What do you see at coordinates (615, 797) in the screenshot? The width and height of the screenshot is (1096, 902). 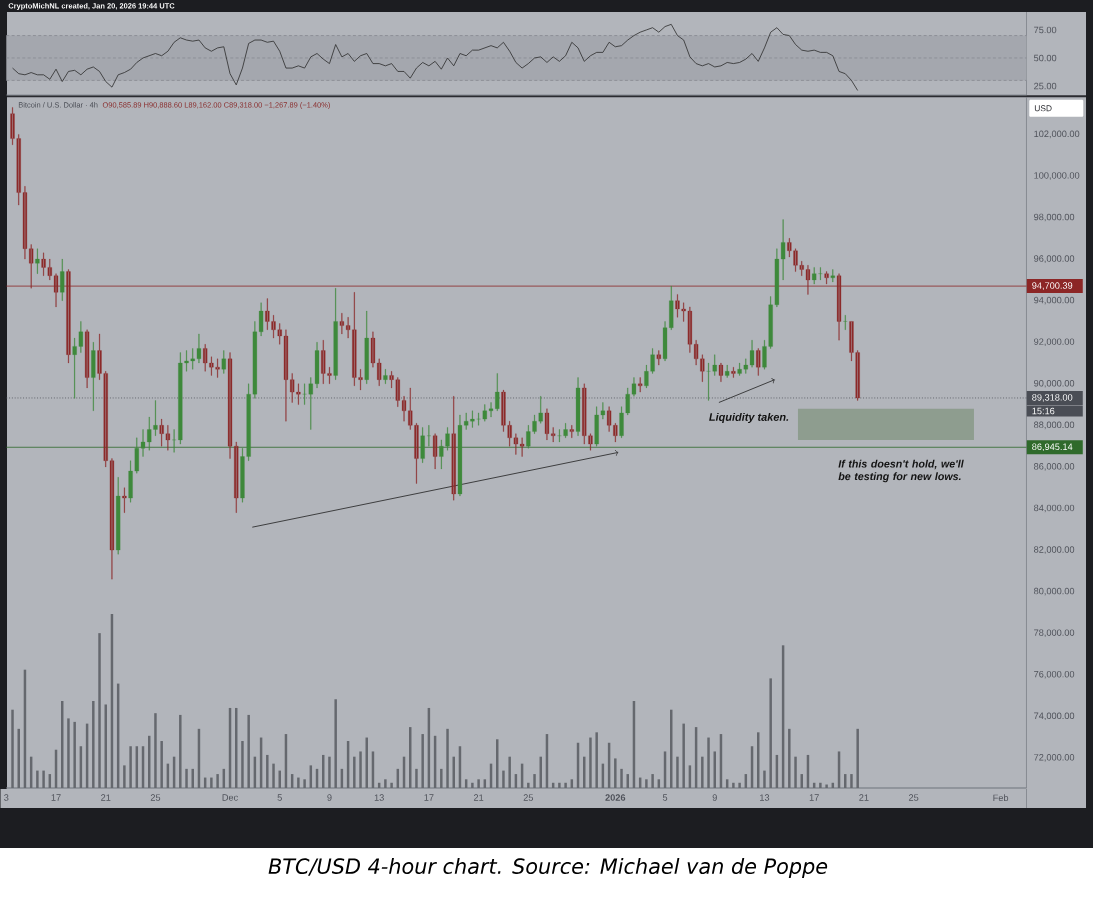 I see `x-tick-label: 2026` at bounding box center [615, 797].